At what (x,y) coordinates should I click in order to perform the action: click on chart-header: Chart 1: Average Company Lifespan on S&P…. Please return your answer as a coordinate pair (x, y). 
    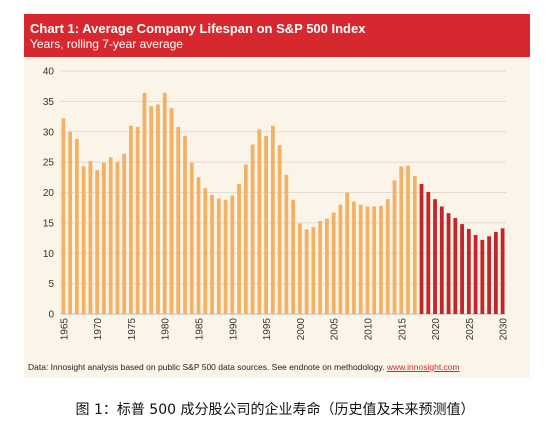
    Looking at the image, I should click on (277, 35).